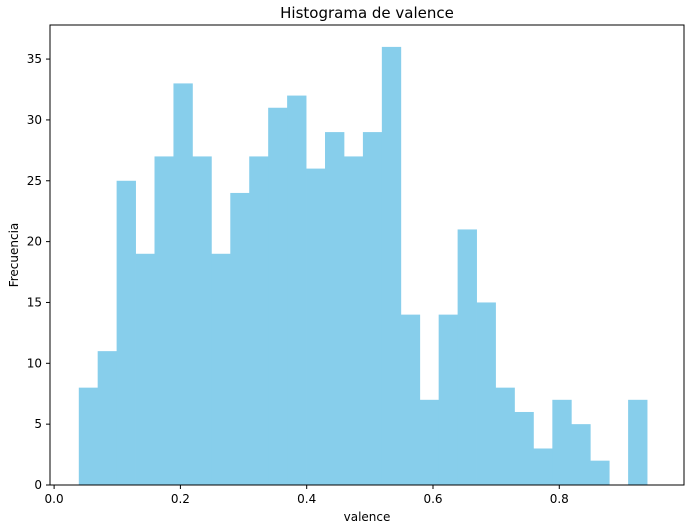 Image resolution: width=691 pixels, height=526 pixels. I want to click on y-tick-label: 20, so click(34, 242).